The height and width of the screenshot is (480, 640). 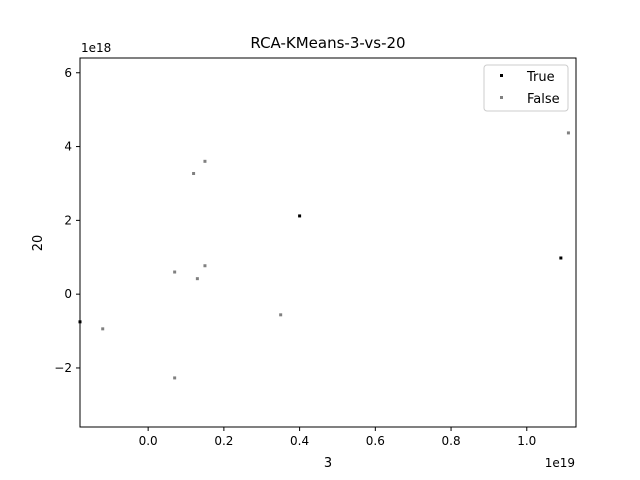 What do you see at coordinates (375, 441) in the screenshot?
I see `x-tick-label: 0.6` at bounding box center [375, 441].